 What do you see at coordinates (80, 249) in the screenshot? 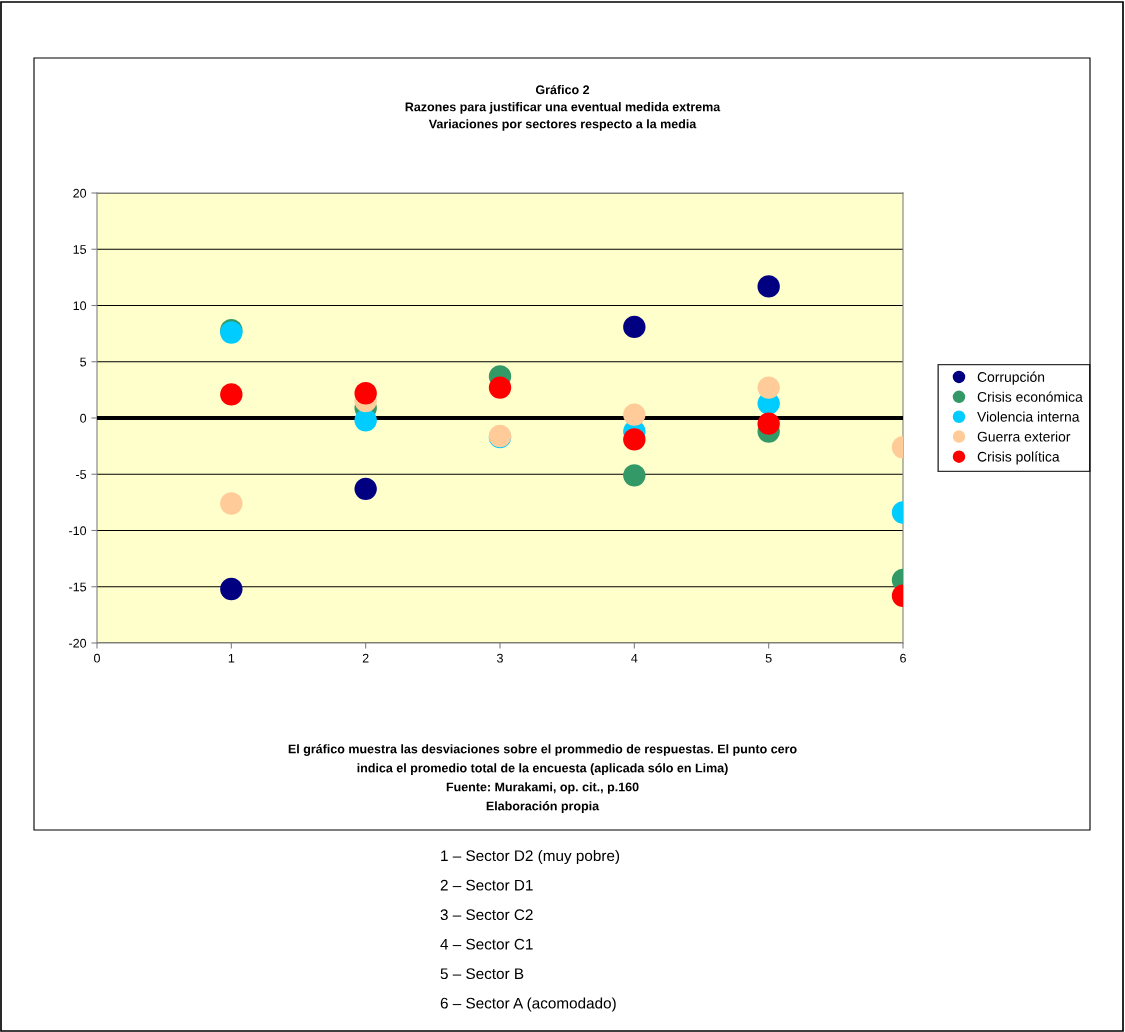
I see `y-tick-label: 15` at bounding box center [80, 249].